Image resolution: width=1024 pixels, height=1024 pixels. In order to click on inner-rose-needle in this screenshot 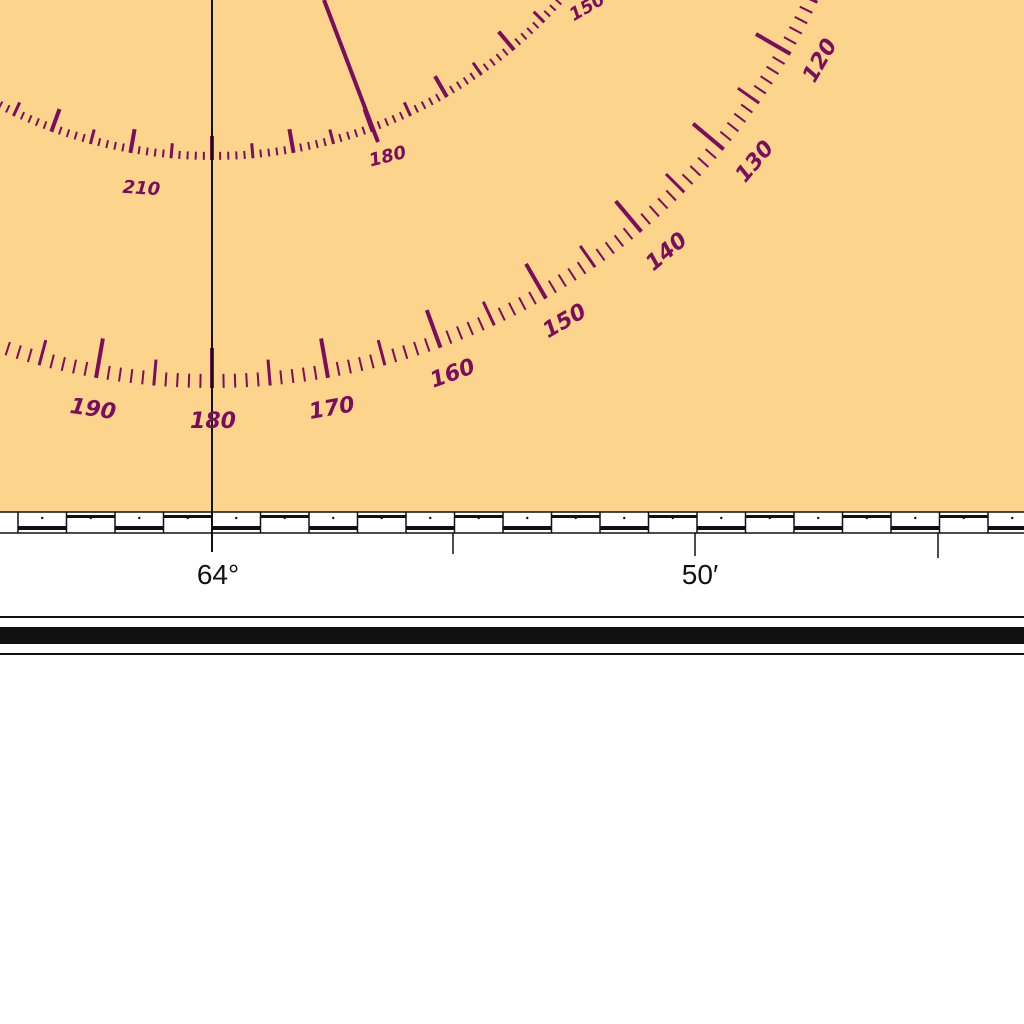, I will do `click(351, 71)`.